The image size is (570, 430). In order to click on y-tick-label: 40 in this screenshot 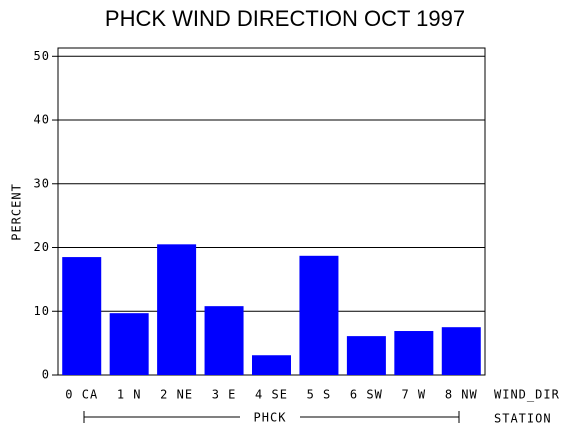, I will do `click(42, 120)`.